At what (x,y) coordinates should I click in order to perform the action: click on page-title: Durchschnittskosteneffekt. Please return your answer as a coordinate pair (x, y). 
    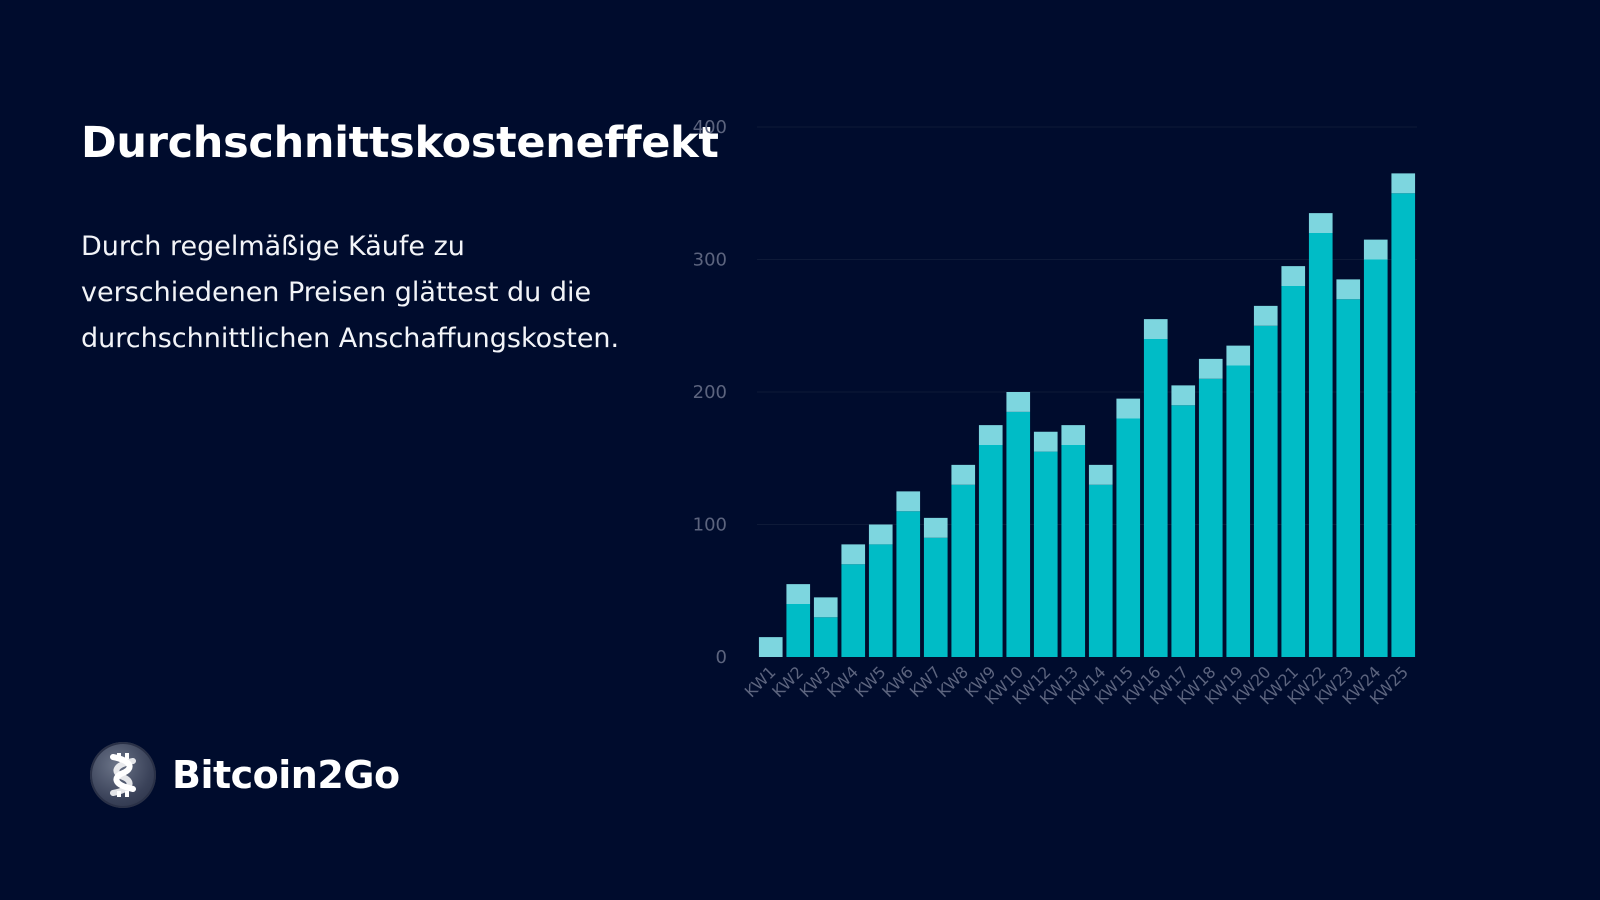
    Looking at the image, I should click on (400, 143).